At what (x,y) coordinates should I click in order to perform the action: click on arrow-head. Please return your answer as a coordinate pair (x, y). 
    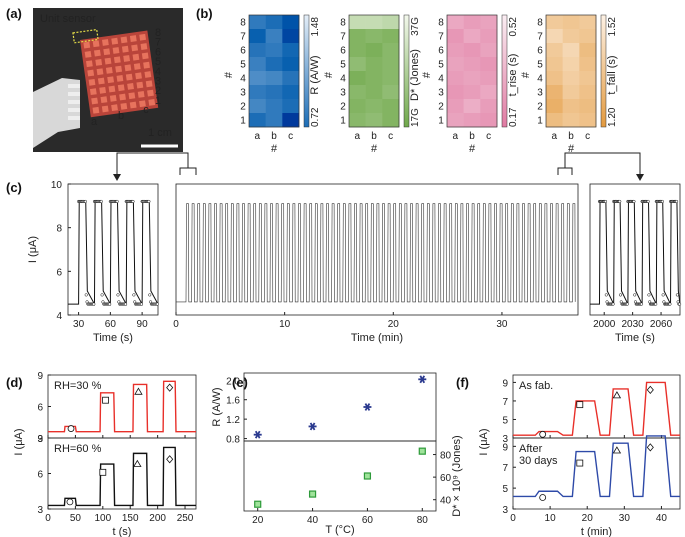
    Looking at the image, I should click on (640, 177).